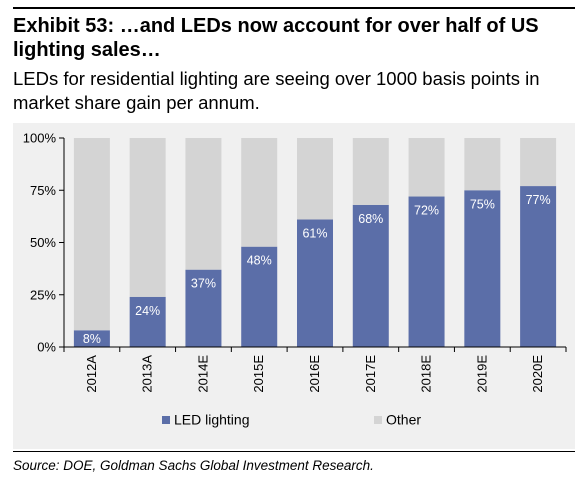 The height and width of the screenshot is (489, 588). What do you see at coordinates (203, 284) in the screenshot?
I see `data-label: 37%` at bounding box center [203, 284].